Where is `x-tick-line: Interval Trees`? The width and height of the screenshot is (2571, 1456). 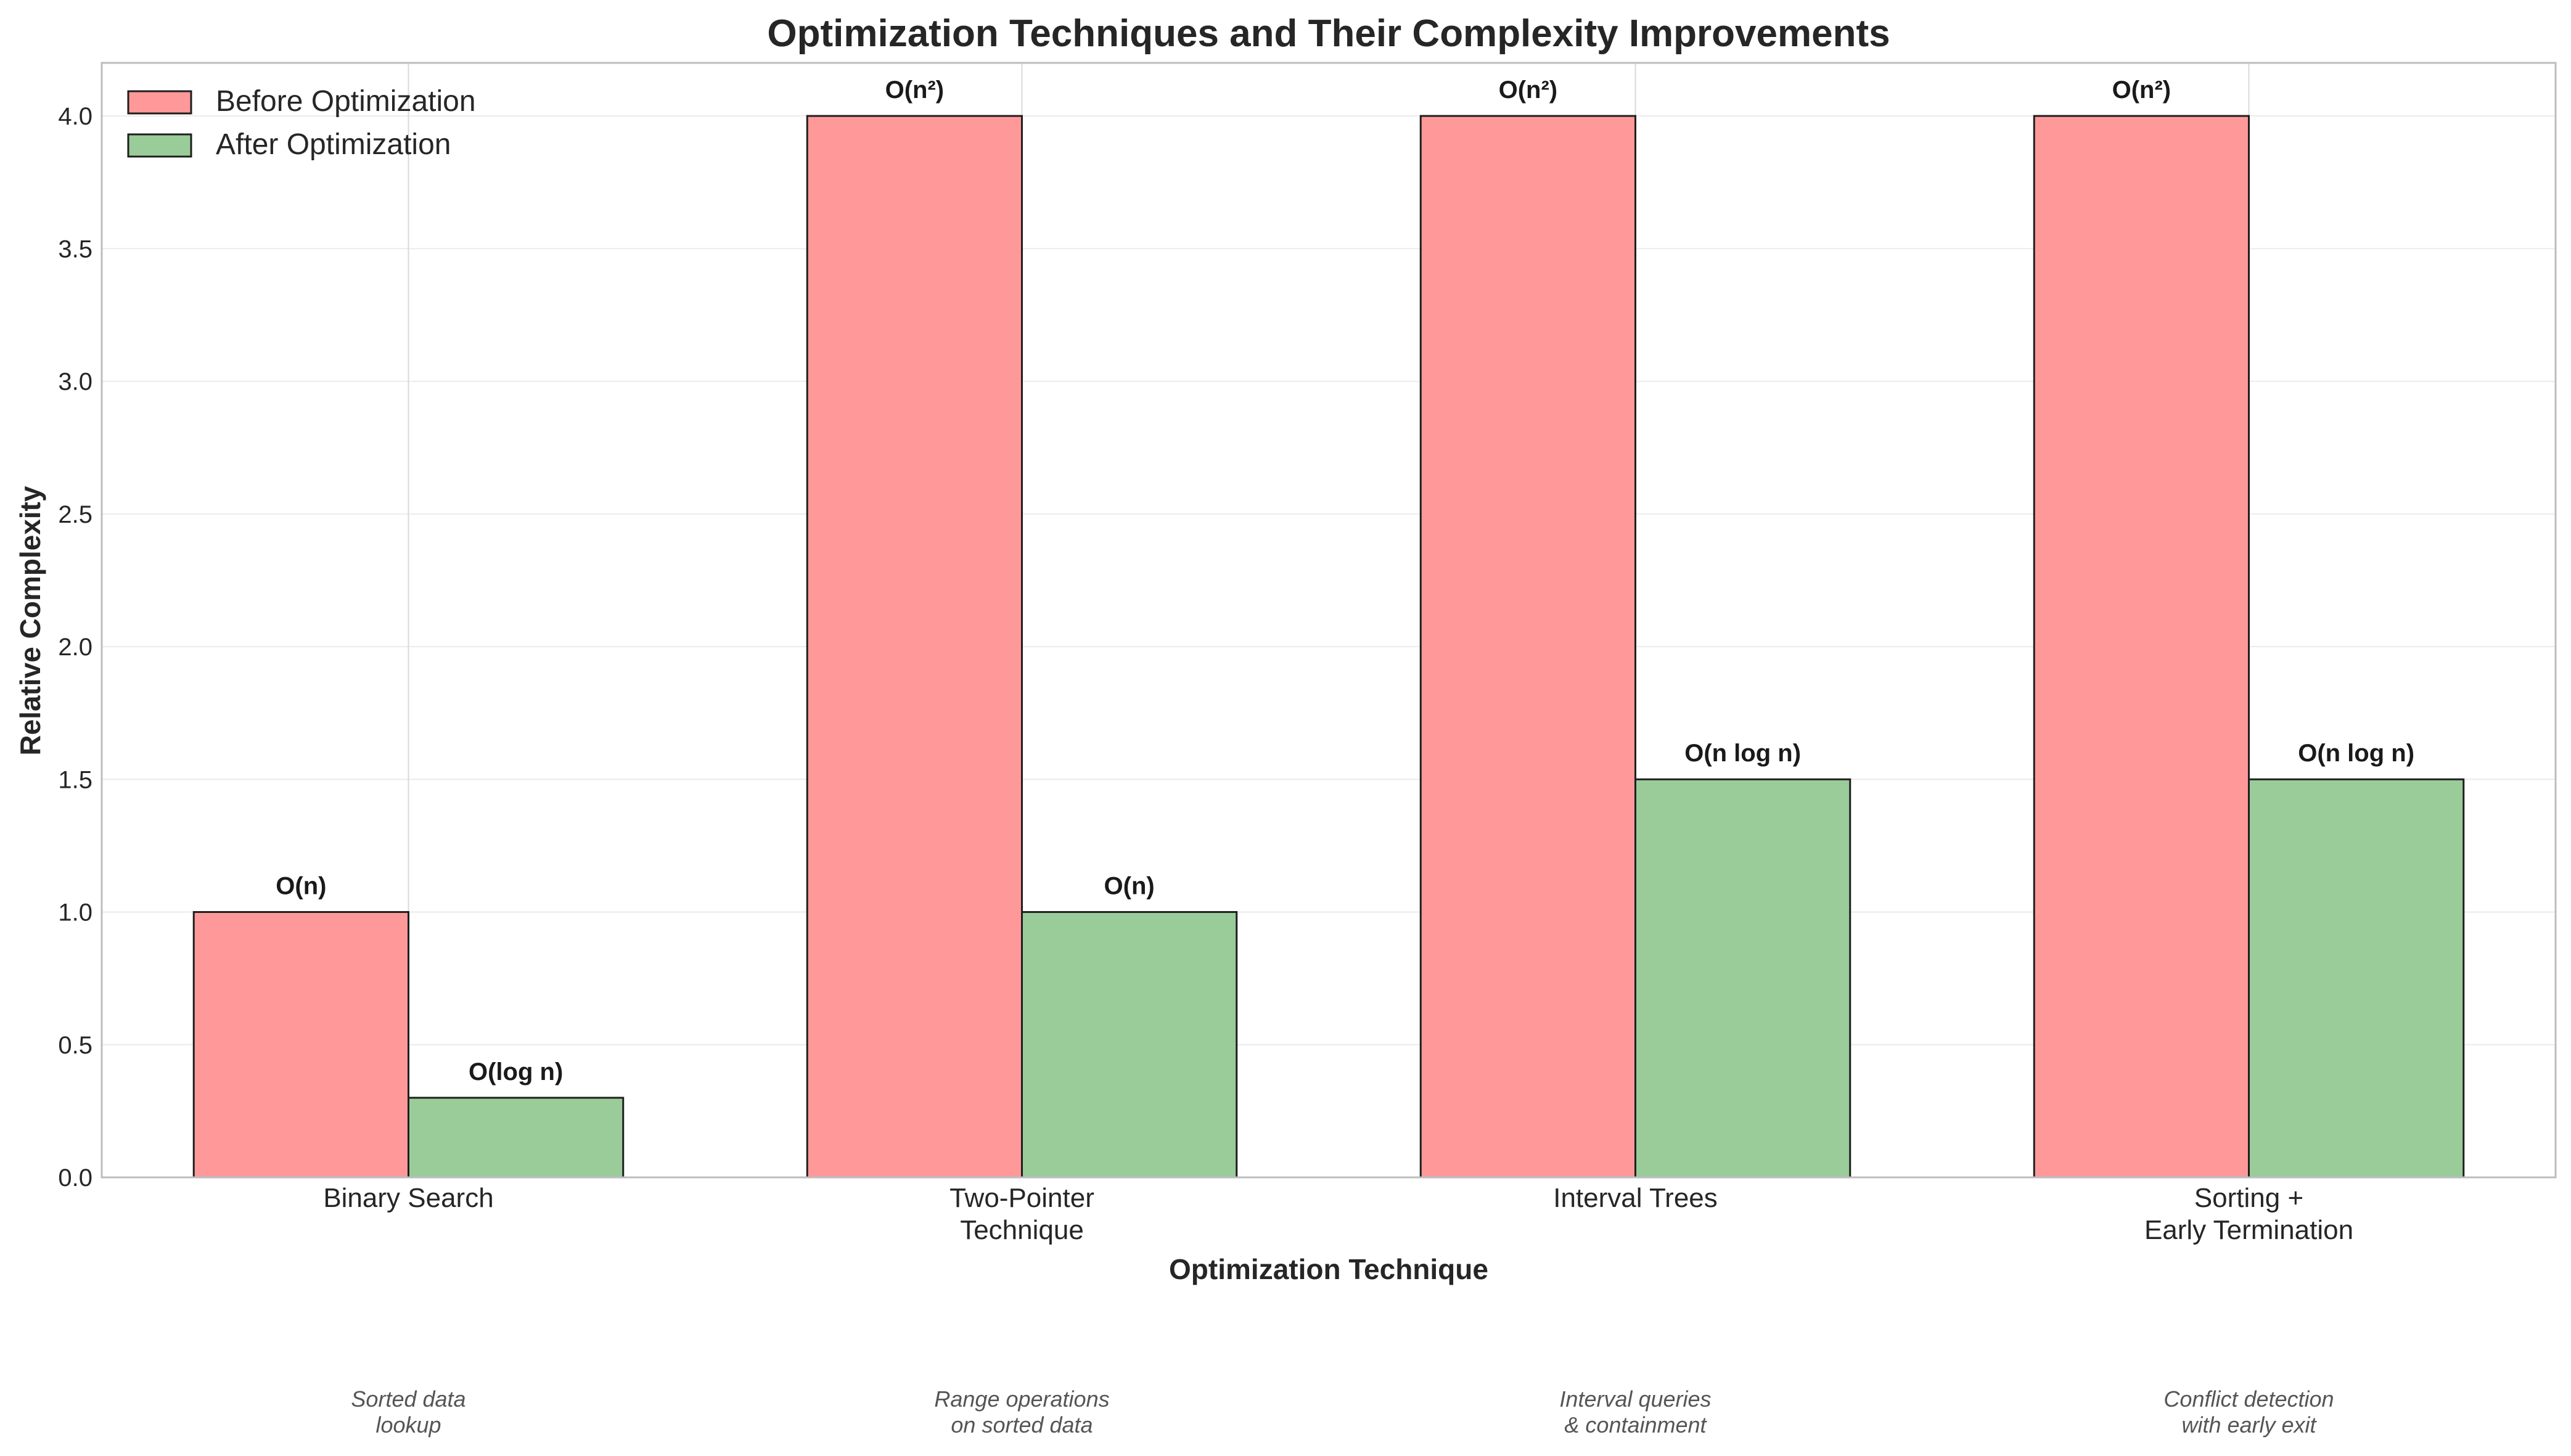
x-tick-line: Interval Trees is located at coordinates (1635, 1198).